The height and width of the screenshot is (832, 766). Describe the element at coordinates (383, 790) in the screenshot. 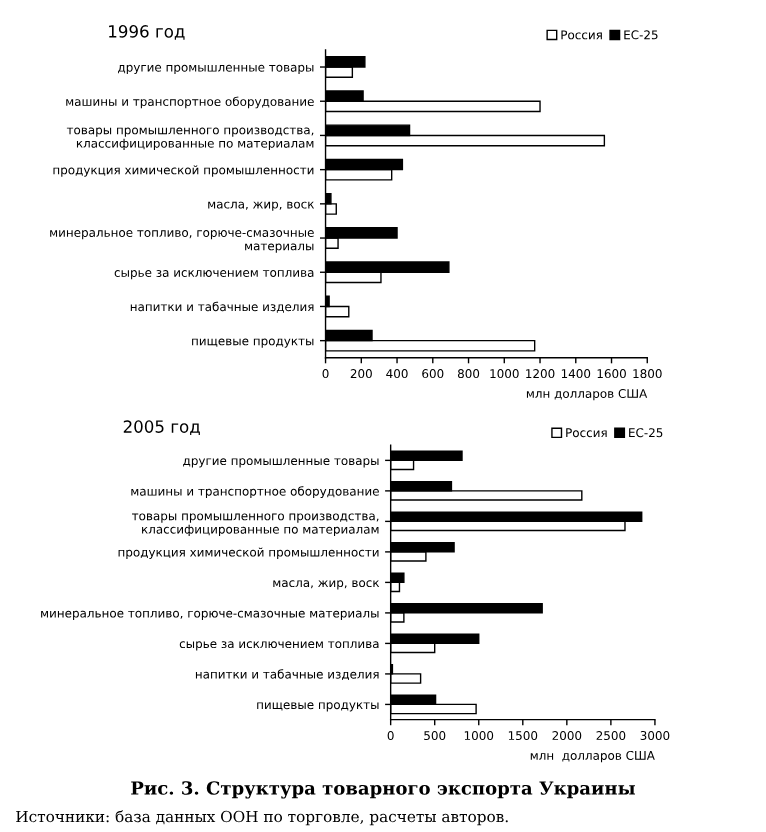

I see `text: Рис. 3. Структура товарного экспорта Украины` at that location.